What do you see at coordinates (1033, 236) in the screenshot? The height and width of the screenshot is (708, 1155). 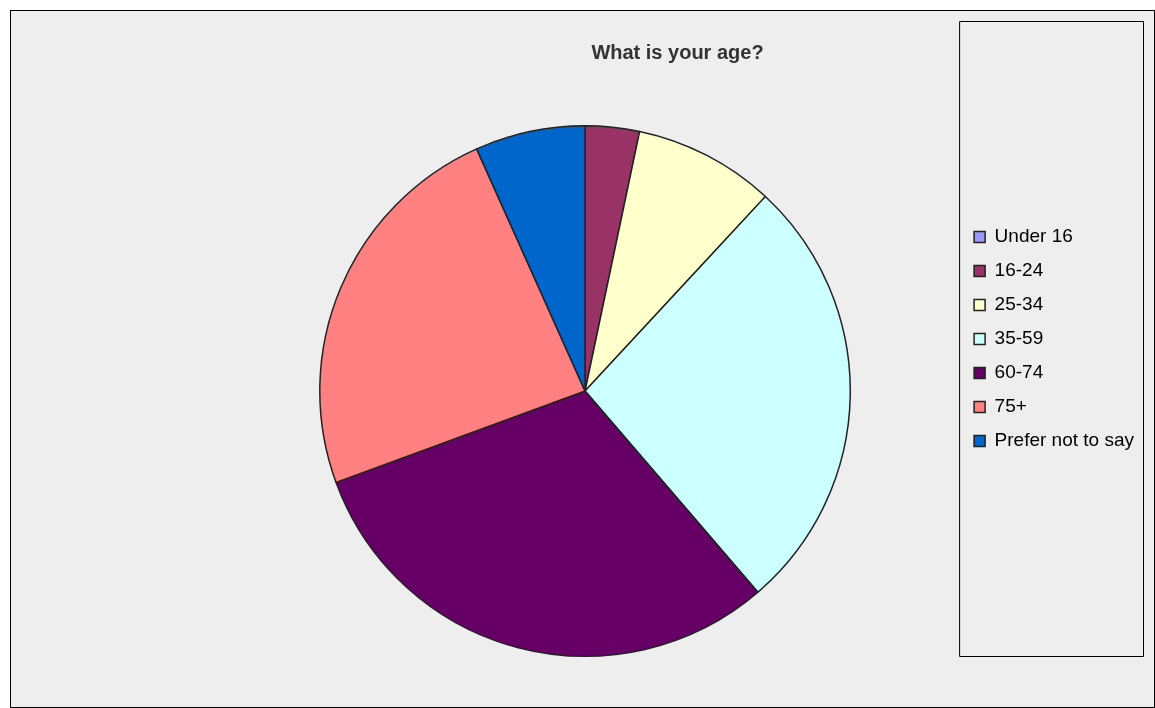 I see `legend-label: Under 16` at bounding box center [1033, 236].